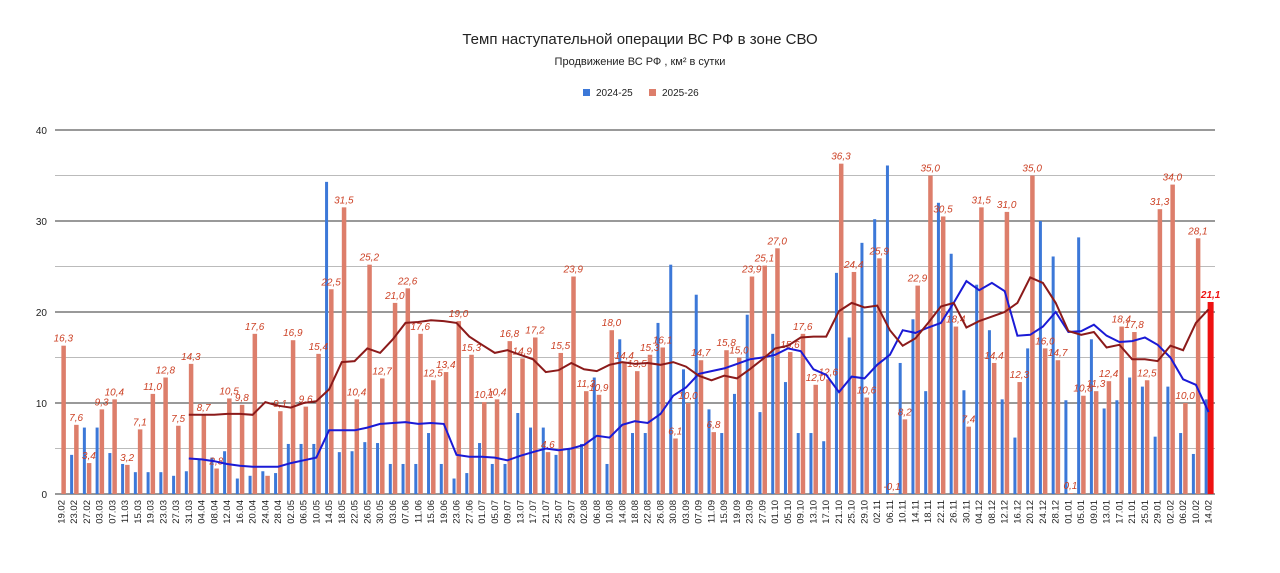  Describe the element at coordinates (152, 387) in the screenshot. I see `data-label: 11,0` at that location.